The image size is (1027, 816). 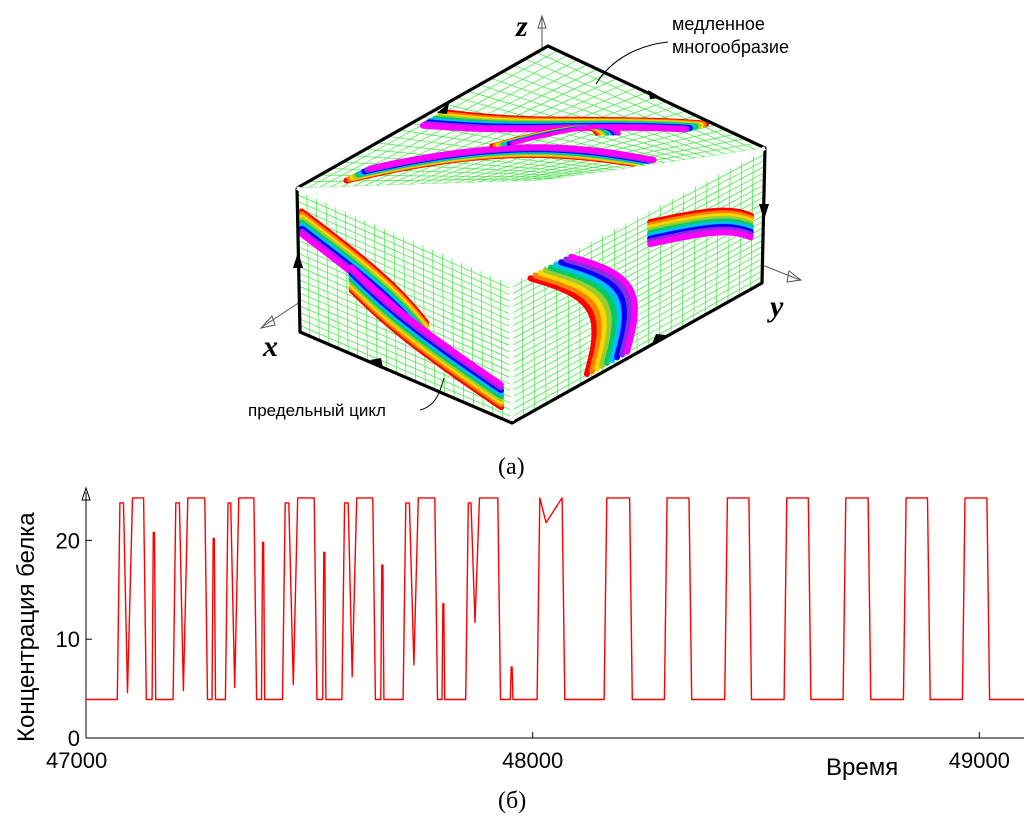 What do you see at coordinates (511, 352) in the screenshot?
I see `box-ridge-vertical` at bounding box center [511, 352].